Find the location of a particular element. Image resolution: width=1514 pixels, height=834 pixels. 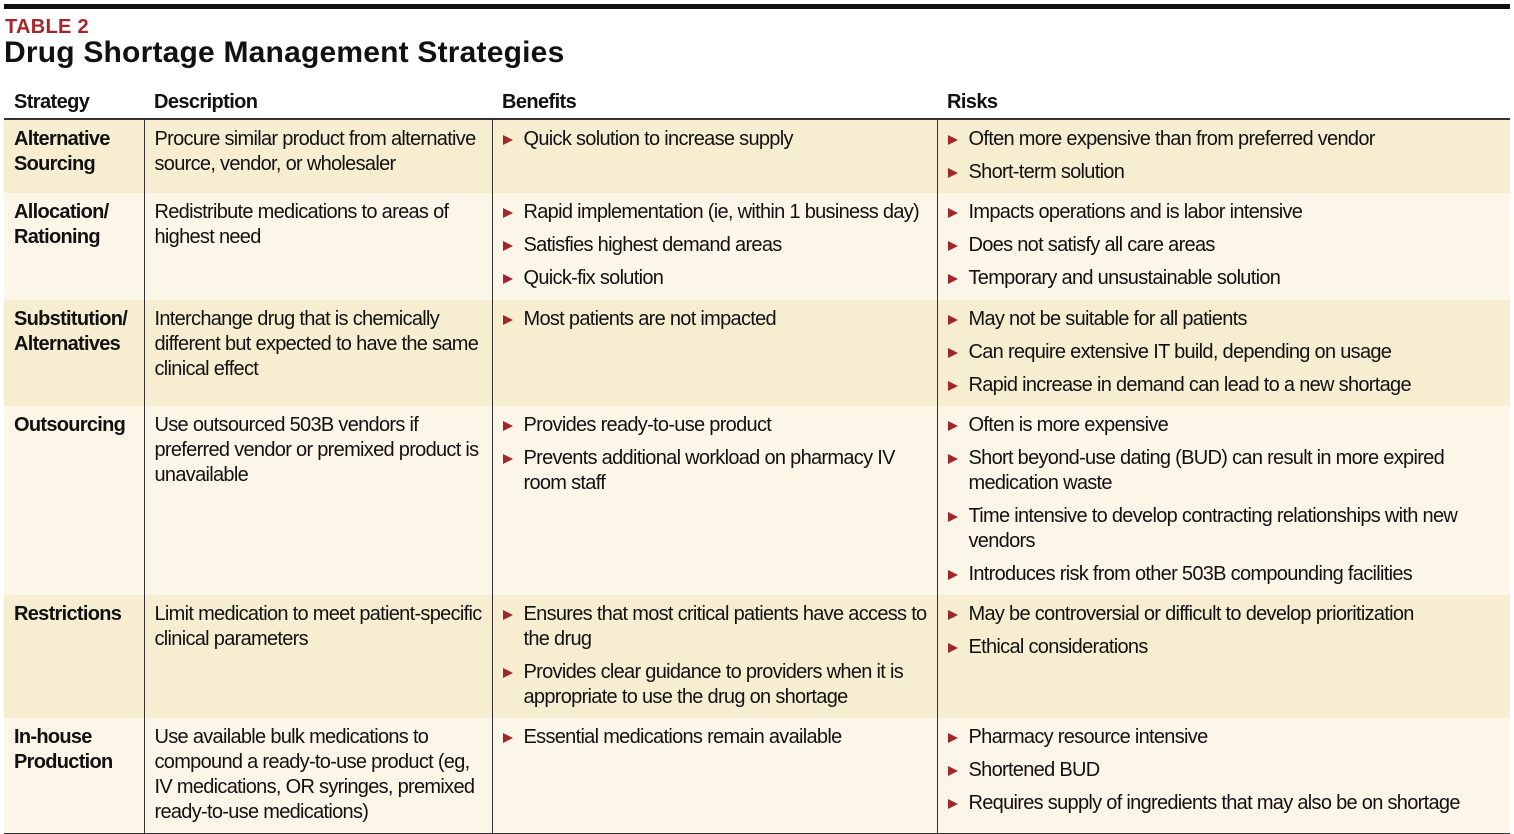

strategy-cell: Outsourcing is located at coordinates (74, 500).